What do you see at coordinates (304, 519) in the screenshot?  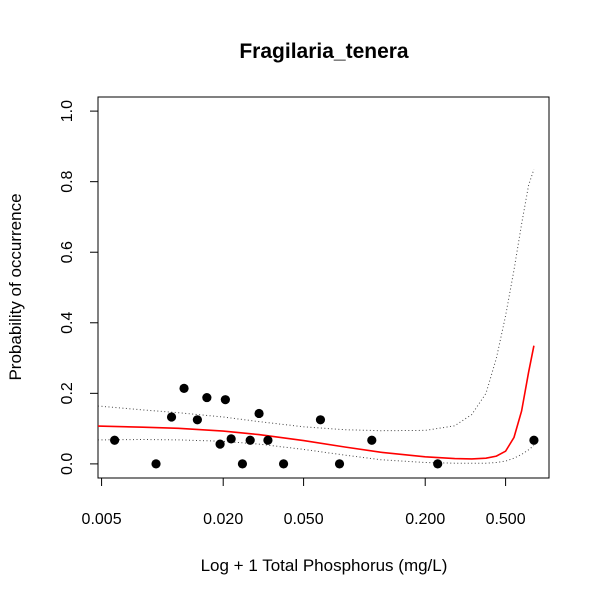 I see `x-tick-label: 0.050` at bounding box center [304, 519].